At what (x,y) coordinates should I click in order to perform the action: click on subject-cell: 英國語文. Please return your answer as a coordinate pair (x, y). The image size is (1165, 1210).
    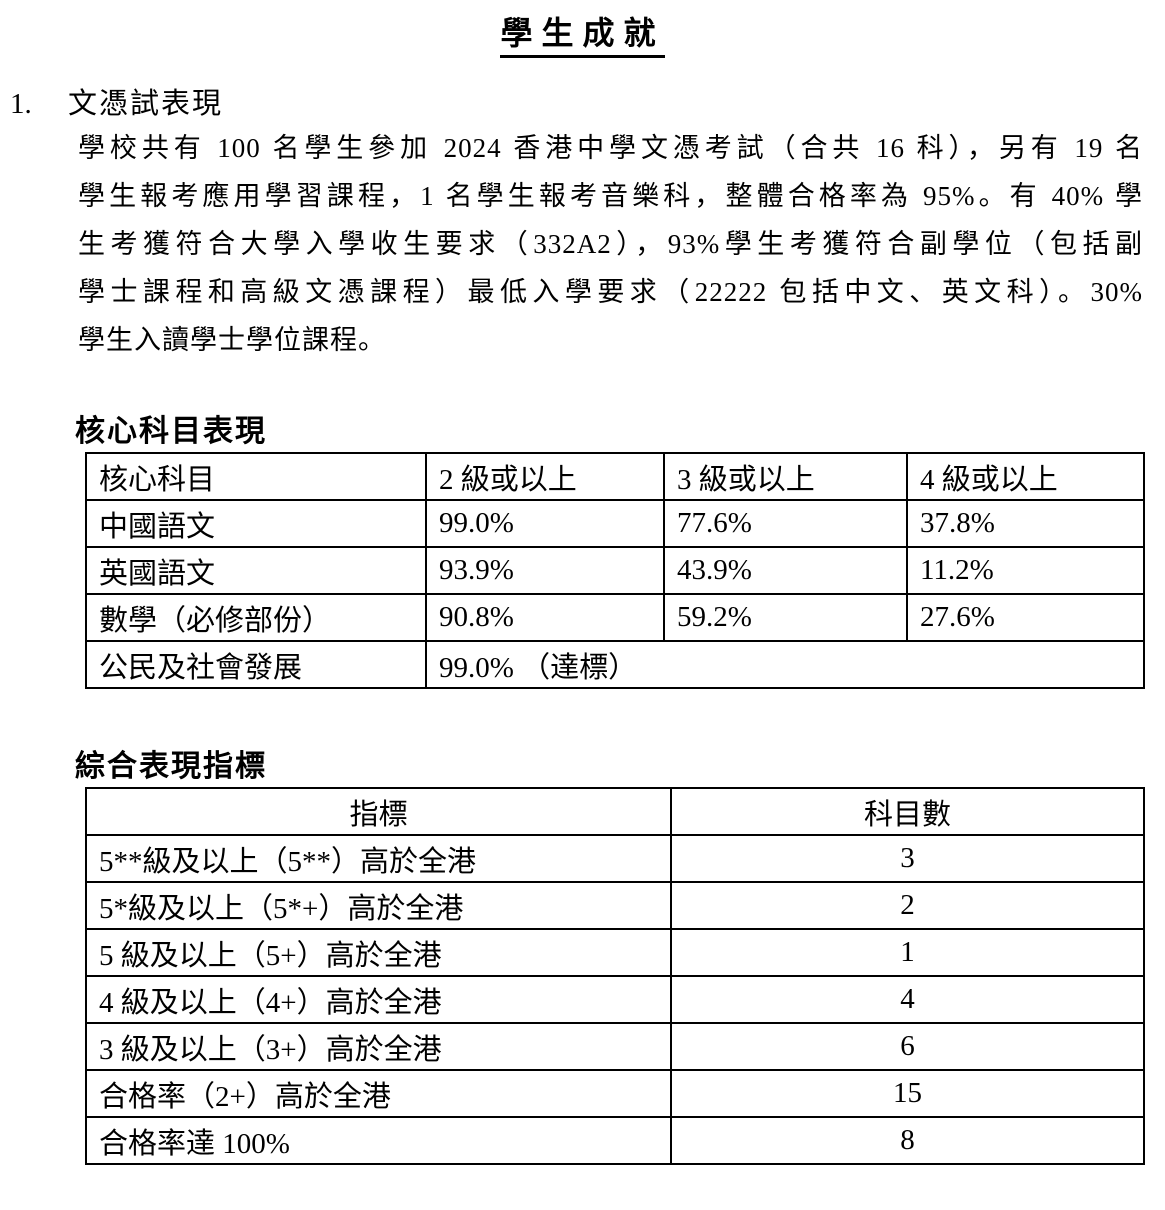
    Looking at the image, I should click on (256, 570).